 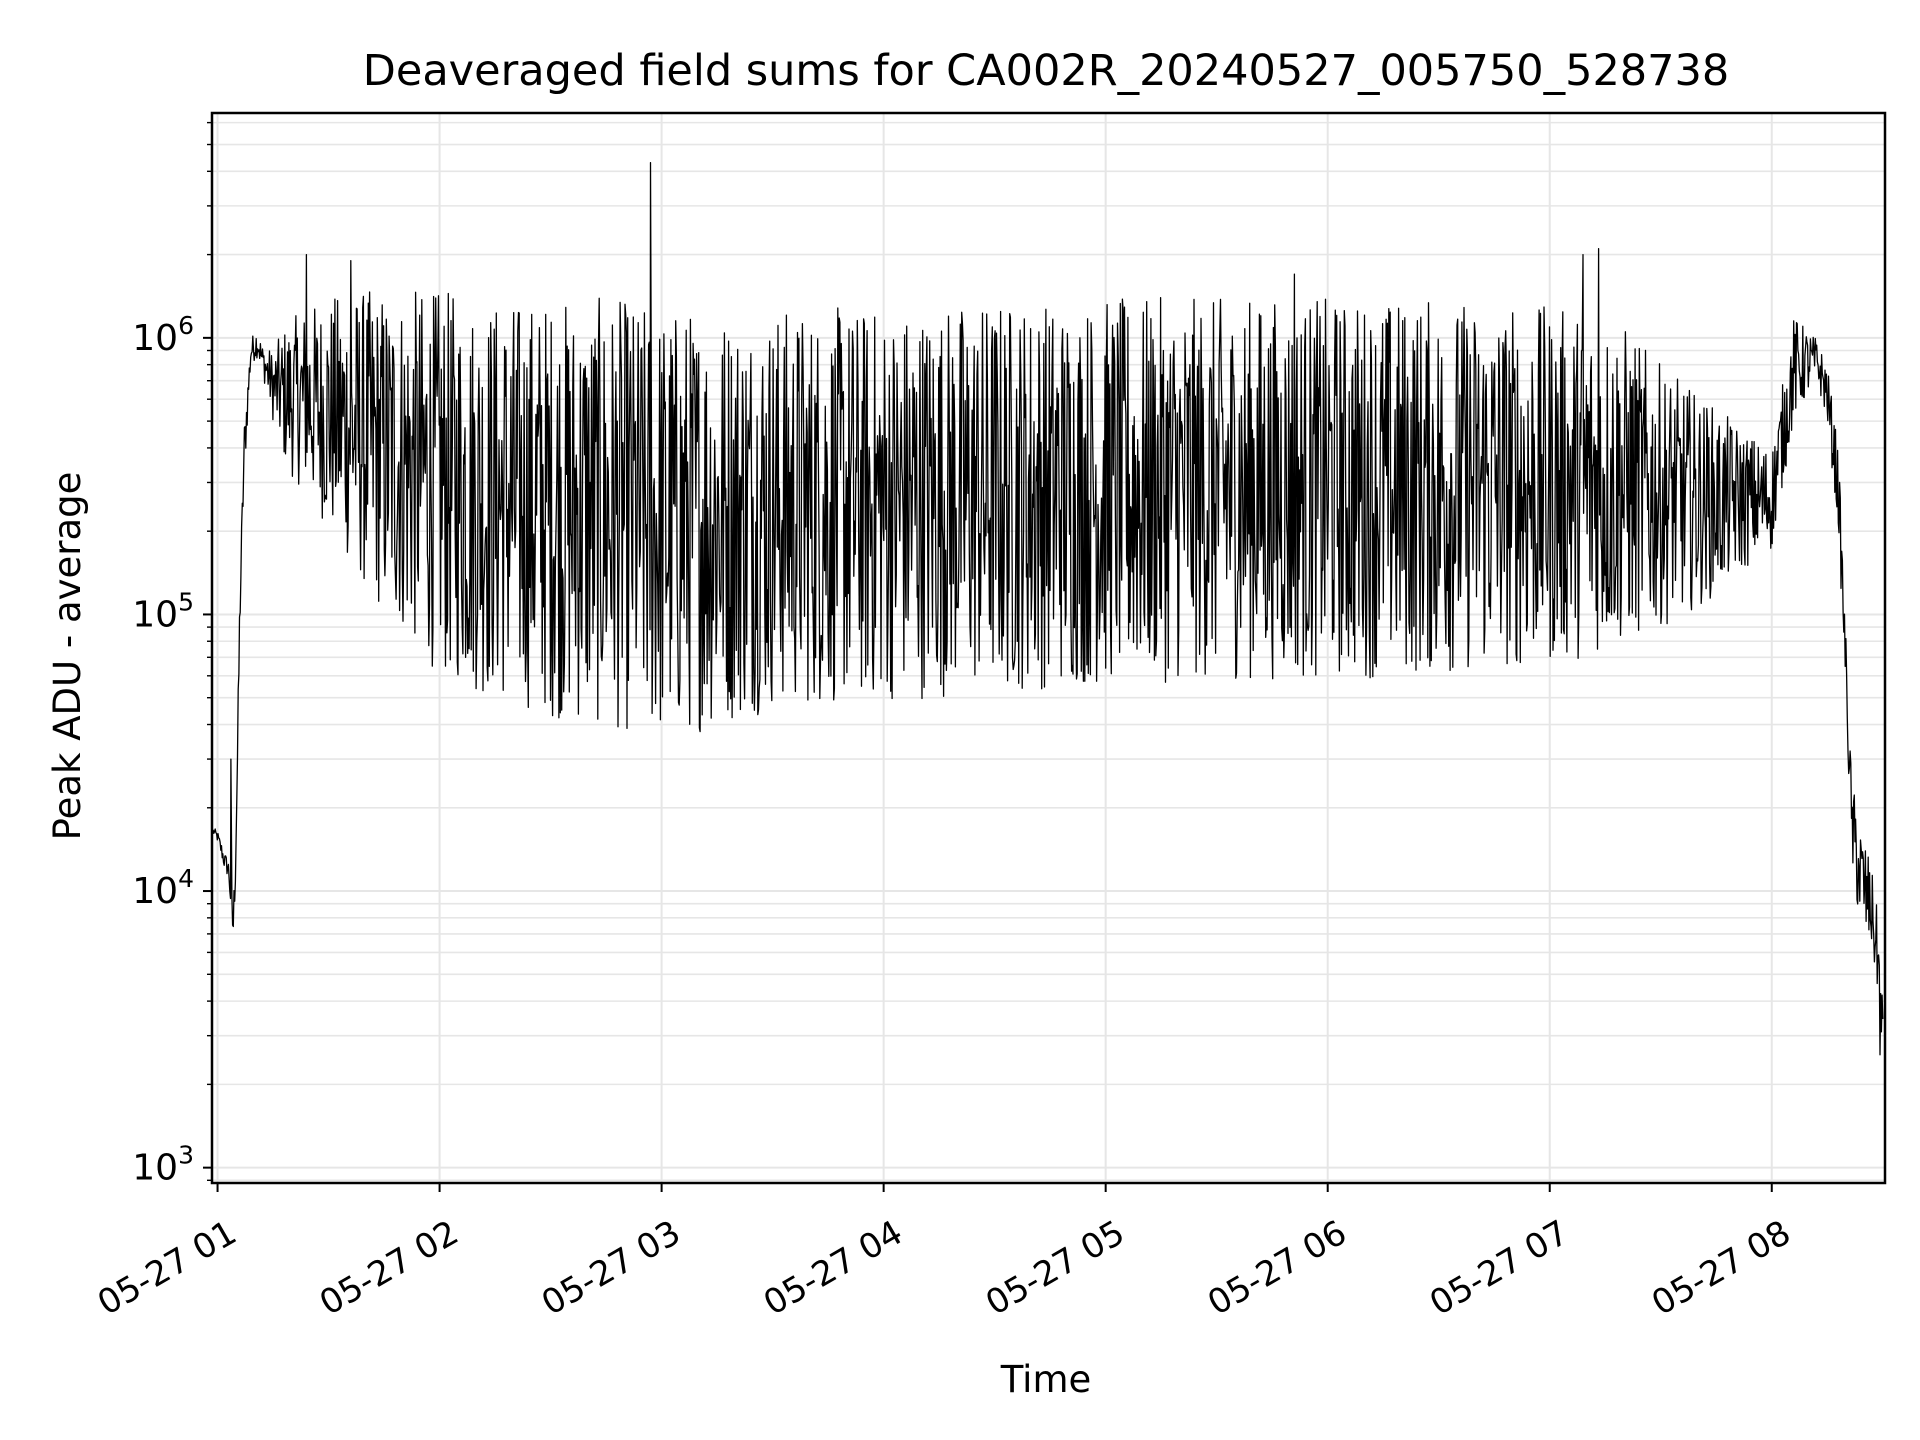 I want to click on x-tick-label: 05-27 01, so click(x=167, y=1268).